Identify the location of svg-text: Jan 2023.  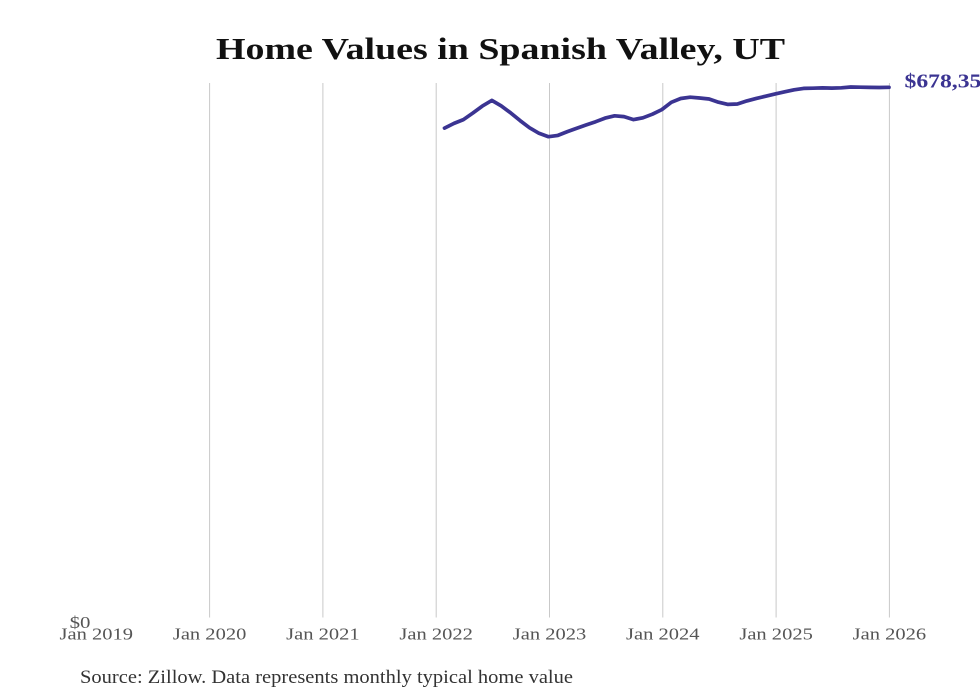
(550, 633).